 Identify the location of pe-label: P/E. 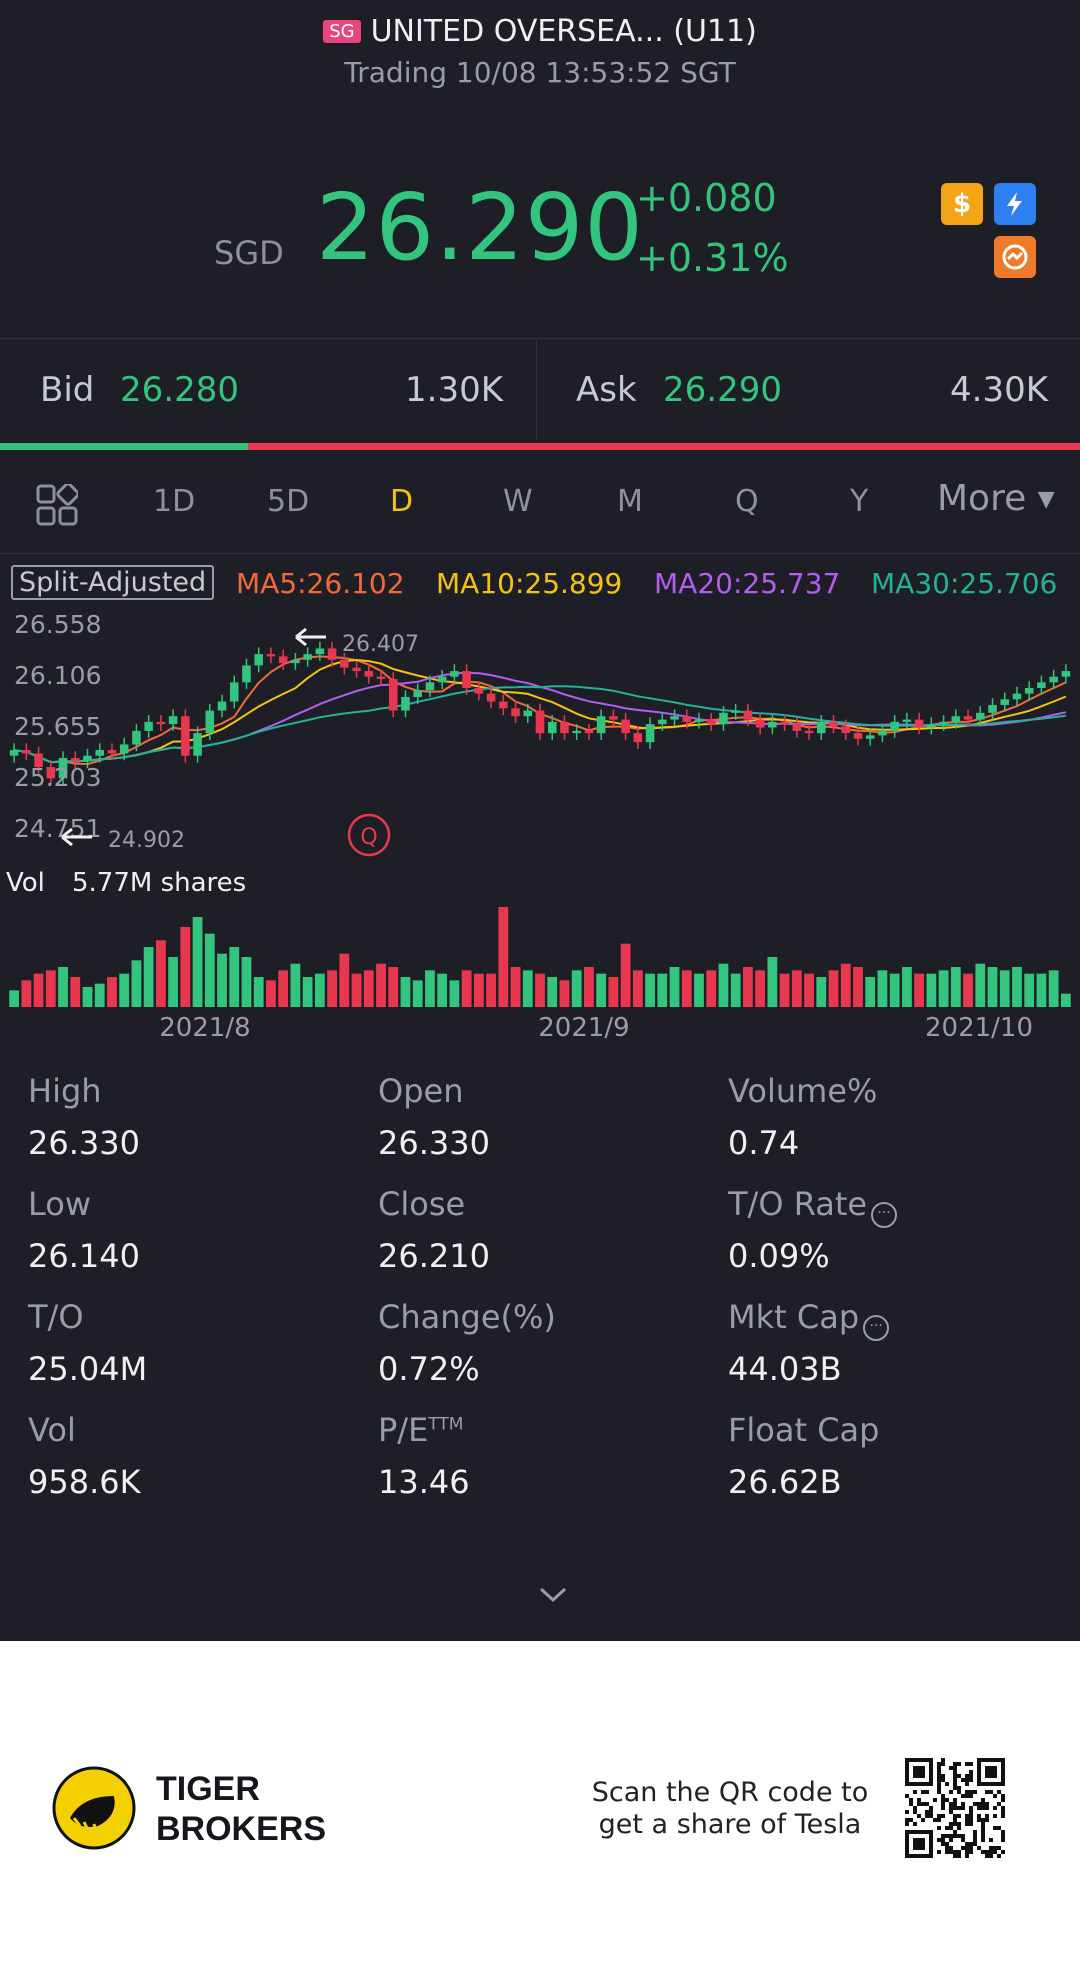
(403, 1430).